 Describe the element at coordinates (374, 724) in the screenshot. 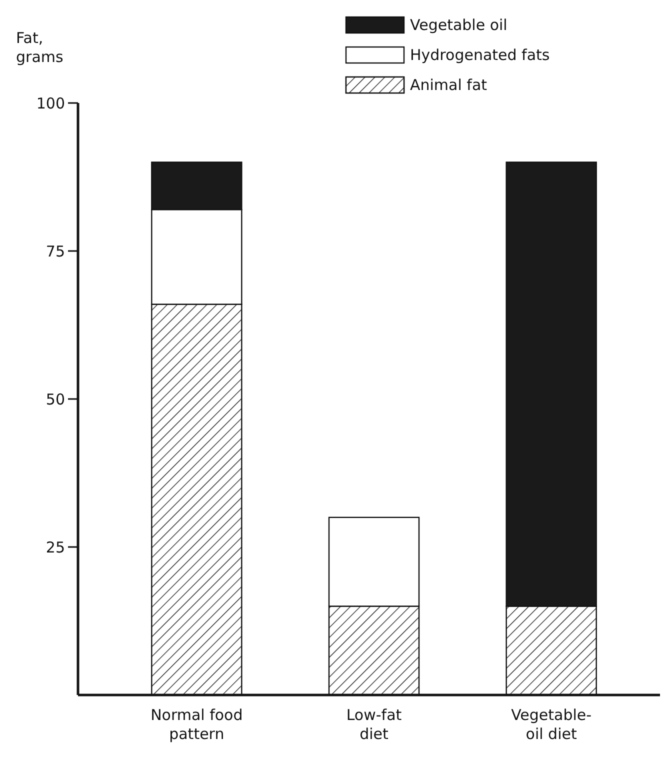

I see `x-tick-label: Low-fat diet` at that location.